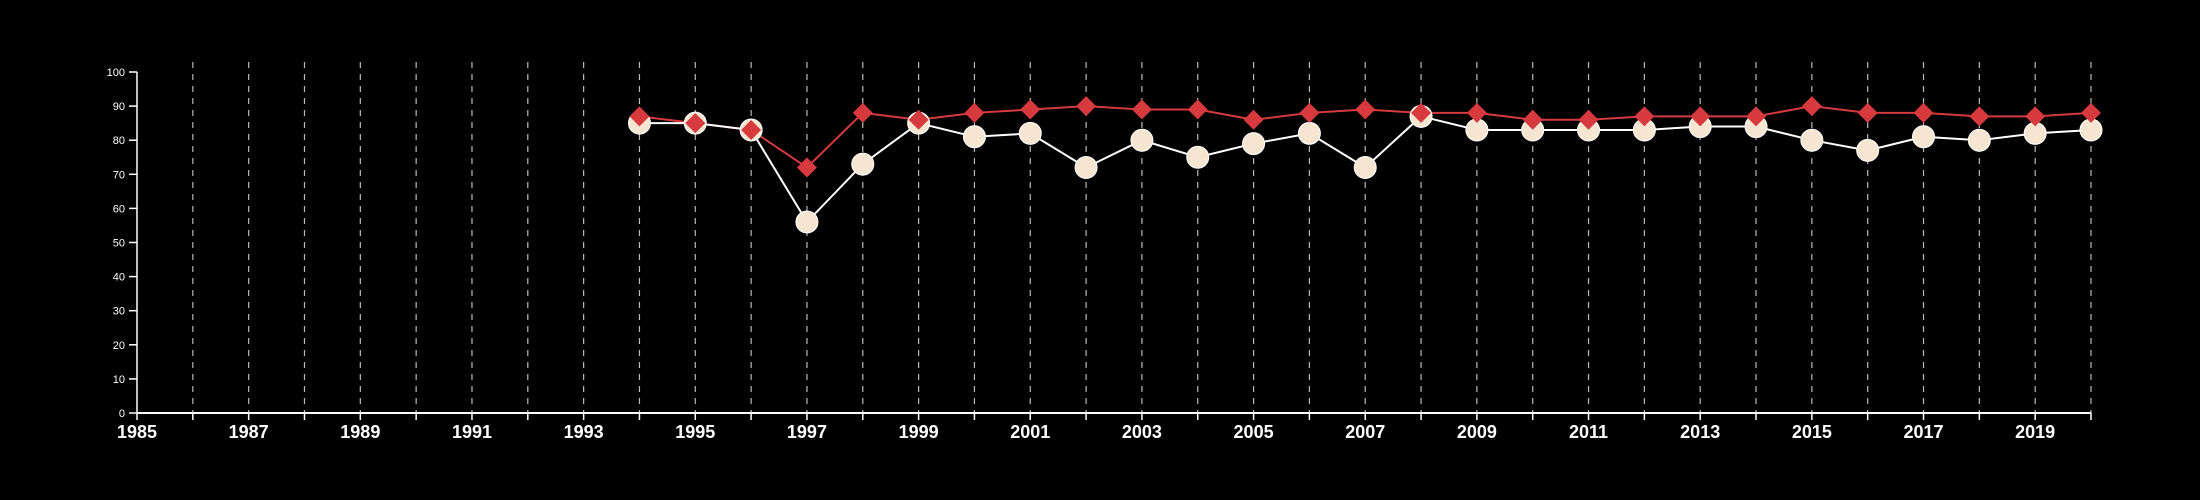  What do you see at coordinates (119, 312) in the screenshot?
I see `y-tick-label-30: 30` at bounding box center [119, 312].